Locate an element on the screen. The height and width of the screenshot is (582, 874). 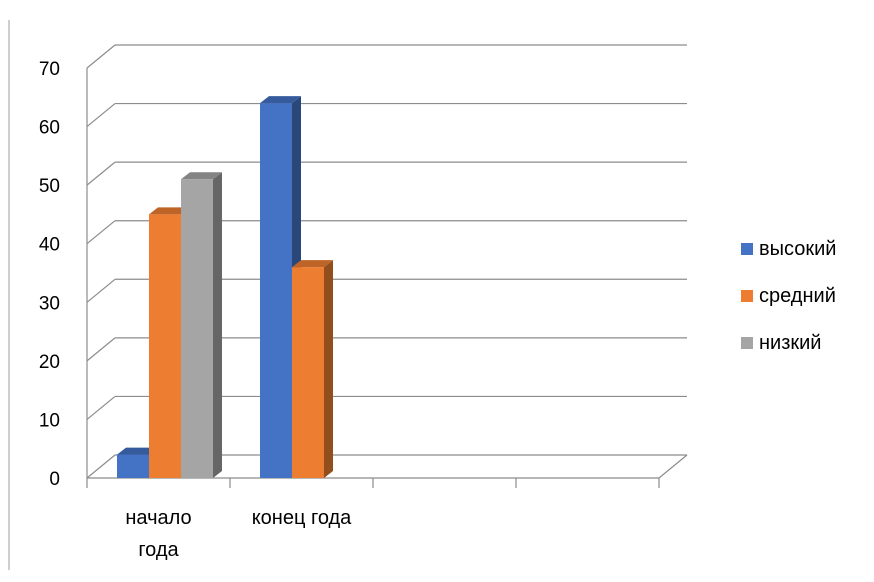
x-tick-label: года is located at coordinates (158, 550).